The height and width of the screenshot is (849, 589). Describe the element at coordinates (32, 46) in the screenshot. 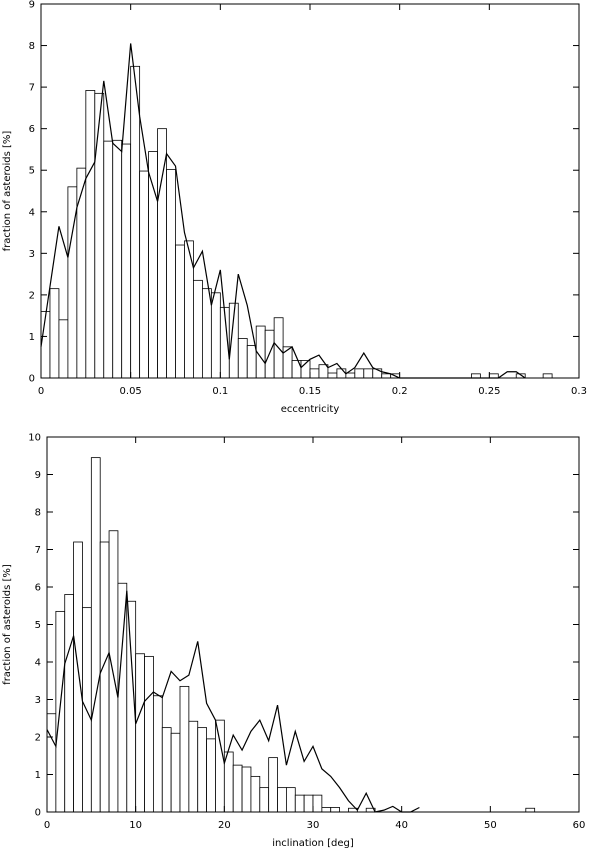

I see `y-tick-label: 8` at that location.